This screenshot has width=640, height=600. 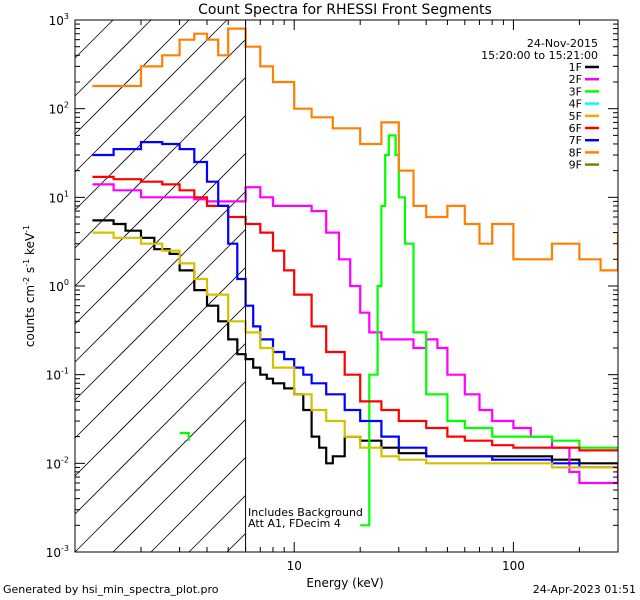 What do you see at coordinates (575, 91) in the screenshot?
I see `legend-label-3F: 3F` at bounding box center [575, 91].